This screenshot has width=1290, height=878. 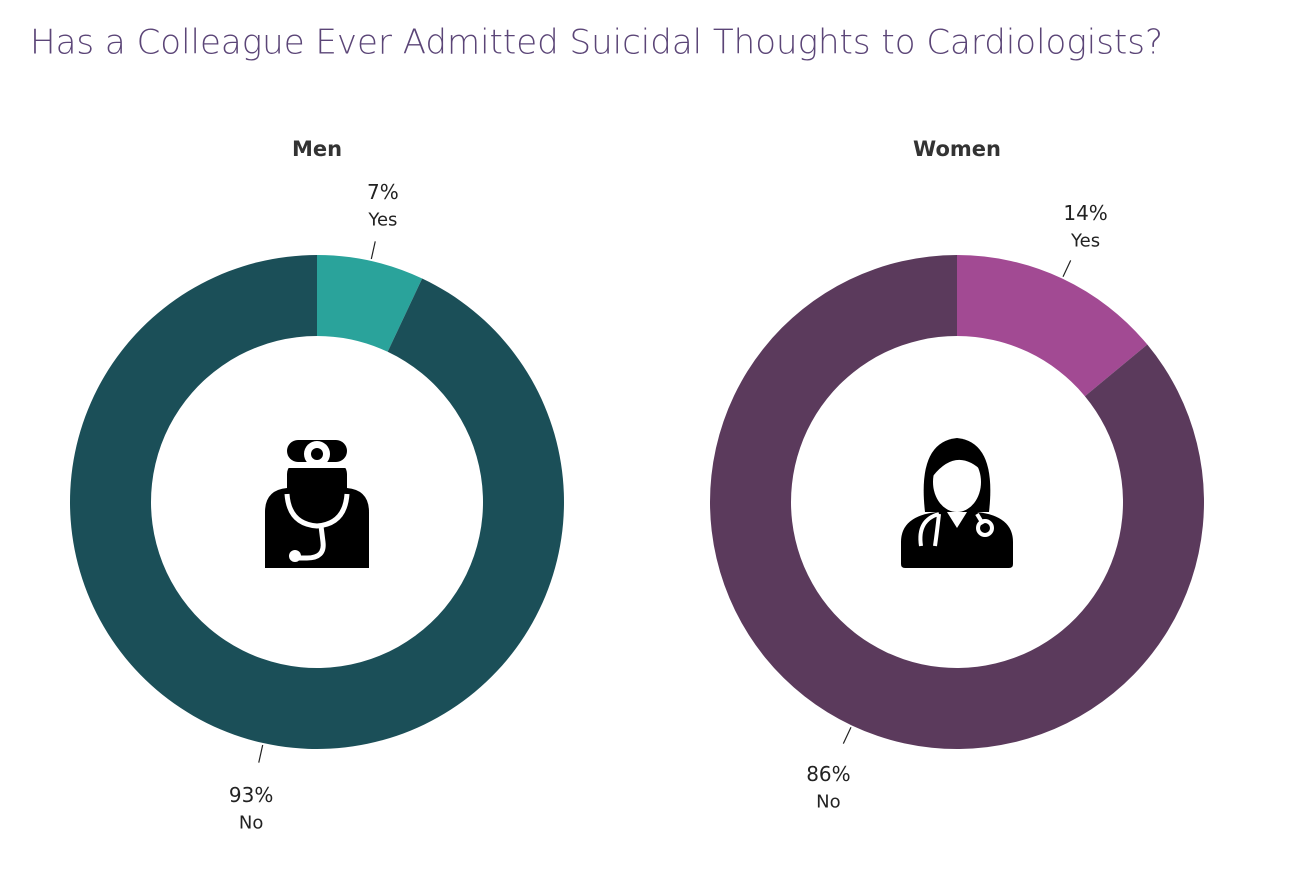 What do you see at coordinates (251, 795) in the screenshot?
I see `value-label: 93%` at bounding box center [251, 795].